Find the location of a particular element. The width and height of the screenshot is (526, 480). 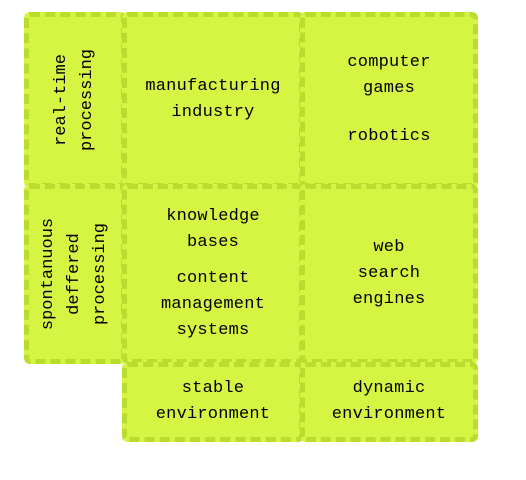

col-label-dynamic-text: dynamic environment is located at coordinates (389, 402).